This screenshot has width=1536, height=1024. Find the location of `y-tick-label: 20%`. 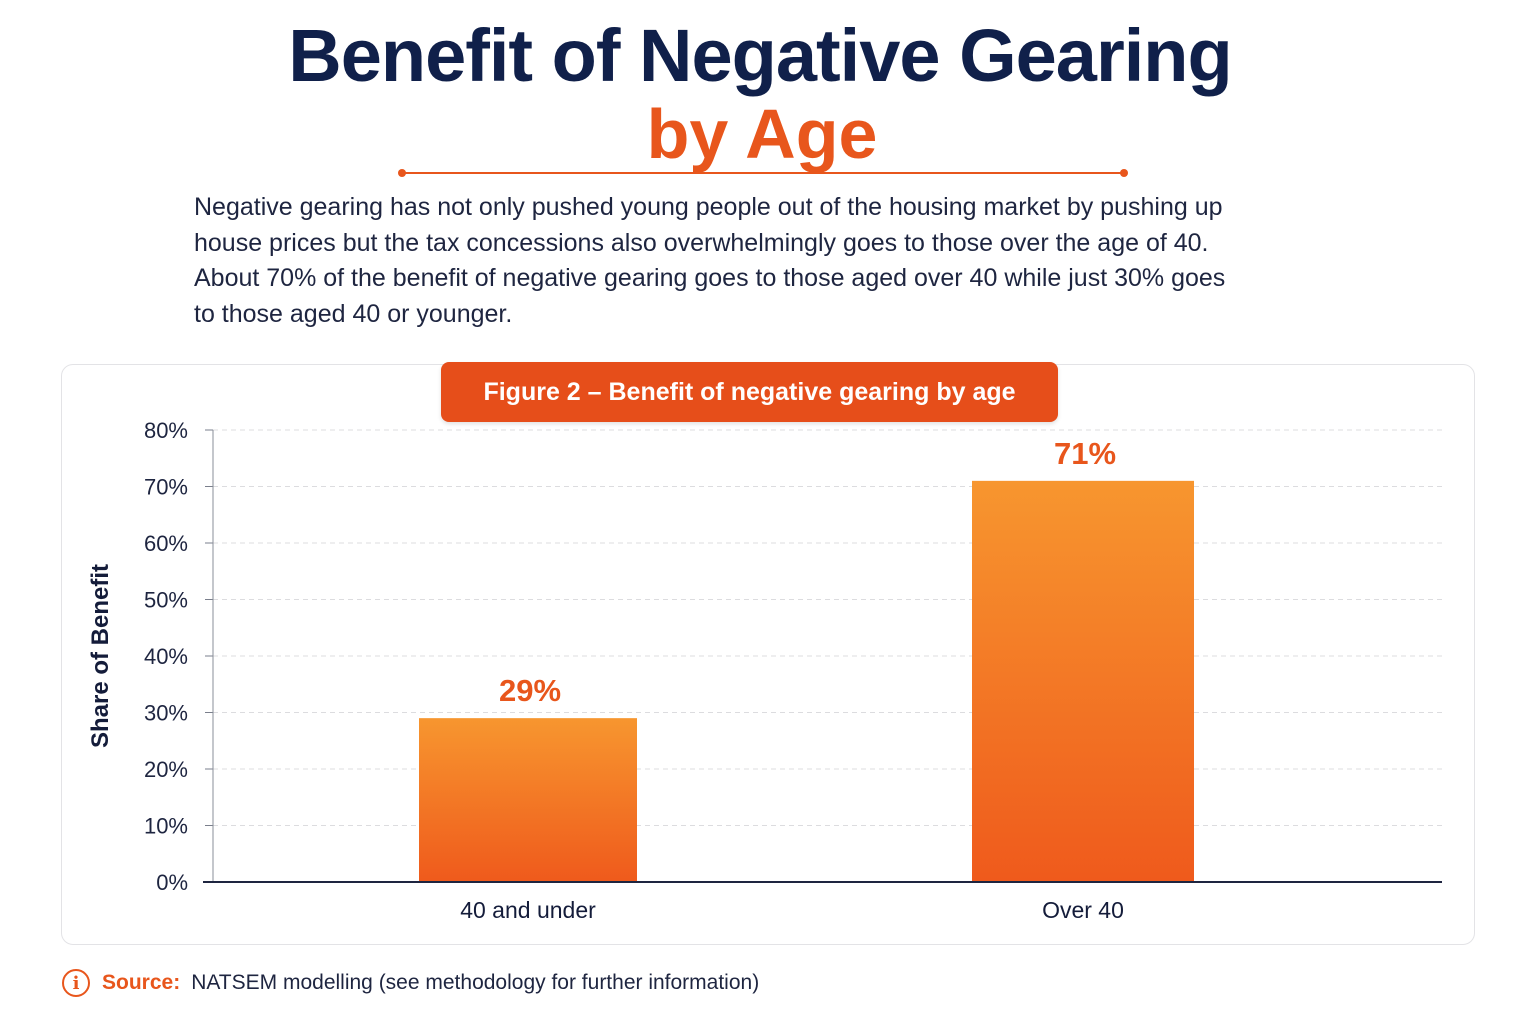

y-tick-label: 20% is located at coordinates (166, 769).